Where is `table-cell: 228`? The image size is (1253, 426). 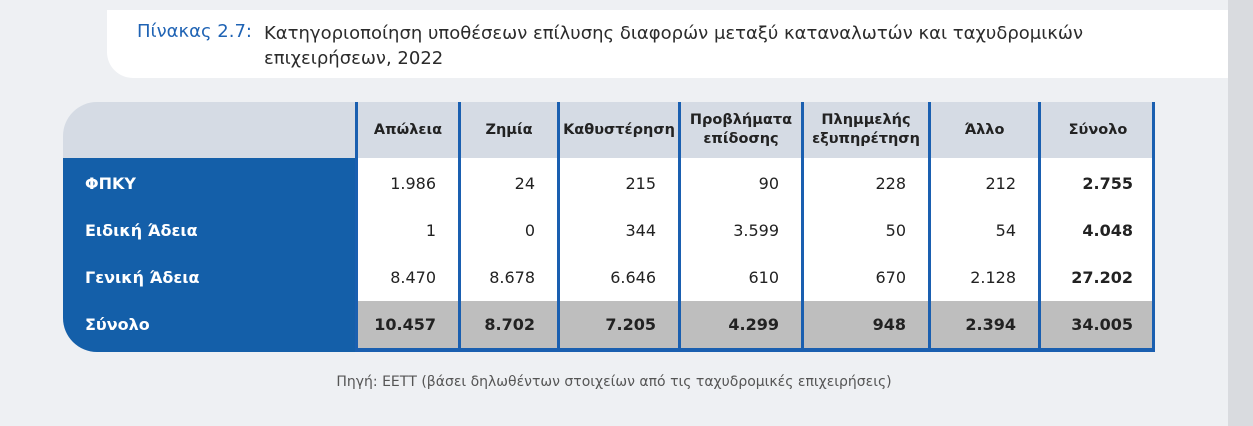
table-cell: 228 is located at coordinates (890, 183).